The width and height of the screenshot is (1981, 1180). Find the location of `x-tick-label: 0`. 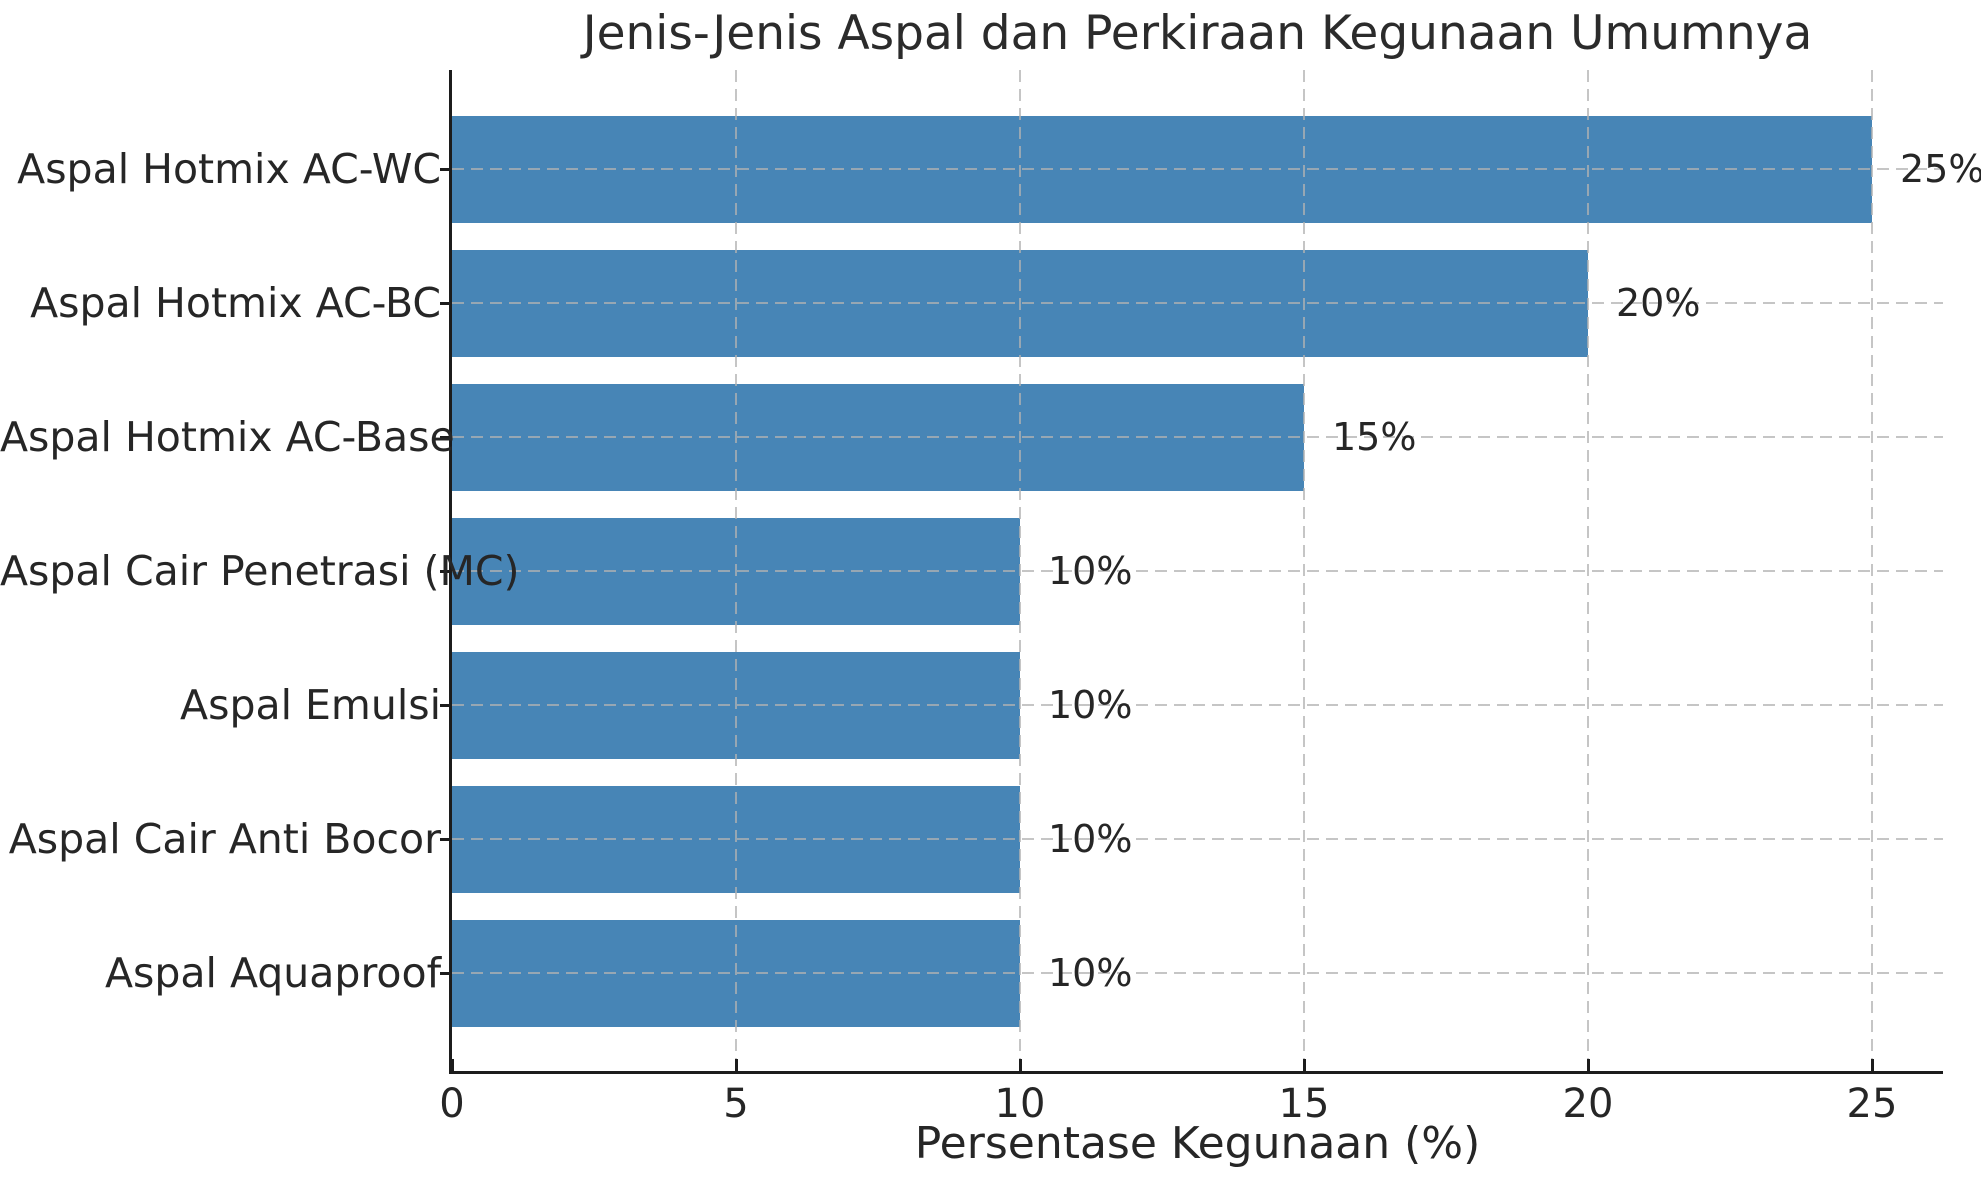

x-tick-label: 0 is located at coordinates (452, 1104).